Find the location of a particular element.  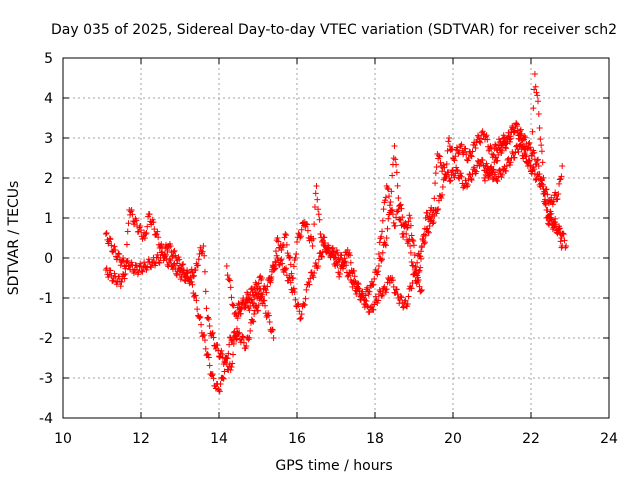

y-tick-label: 2 is located at coordinates (48, 179).